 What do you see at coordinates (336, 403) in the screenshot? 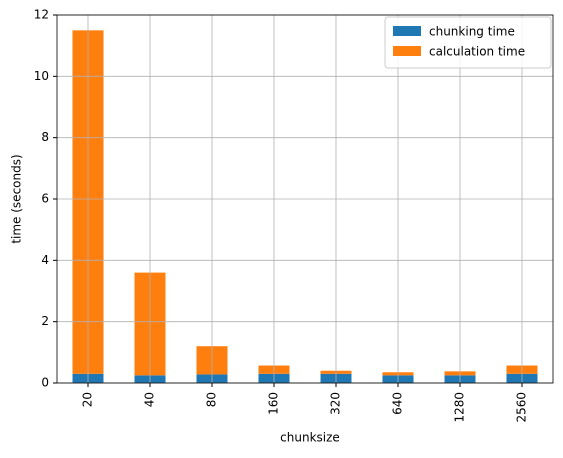
I see `x-tick-label: 320` at bounding box center [336, 403].